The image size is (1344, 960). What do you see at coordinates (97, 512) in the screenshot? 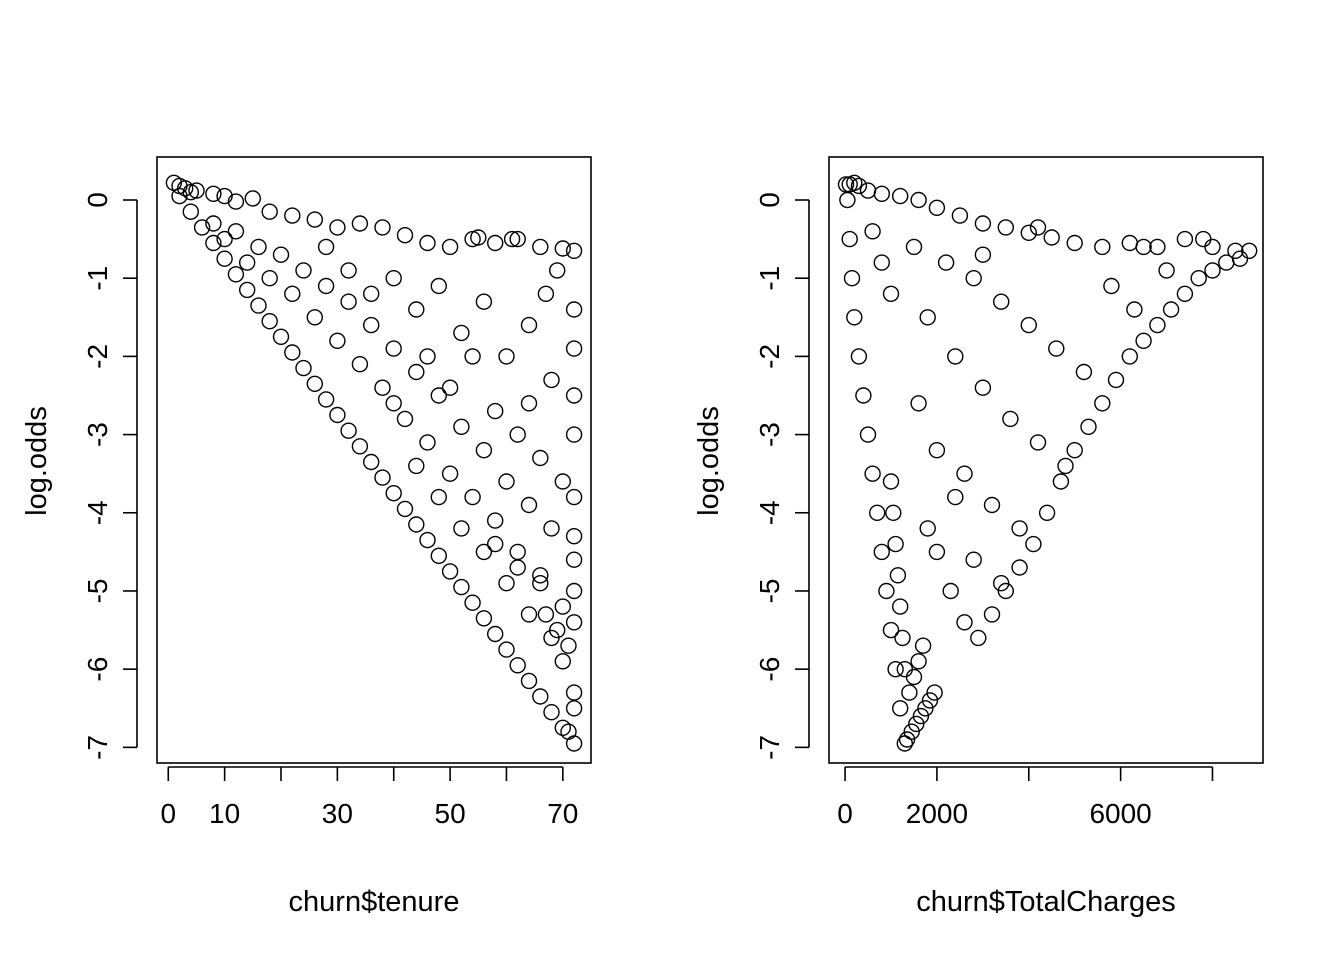
I see `left-y-tick-label: -4` at bounding box center [97, 512].